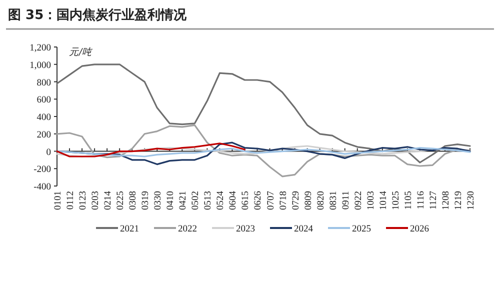 The image size is (500, 283). Describe the element at coordinates (71, 200) in the screenshot. I see `x-tick-label: 0112` at that location.